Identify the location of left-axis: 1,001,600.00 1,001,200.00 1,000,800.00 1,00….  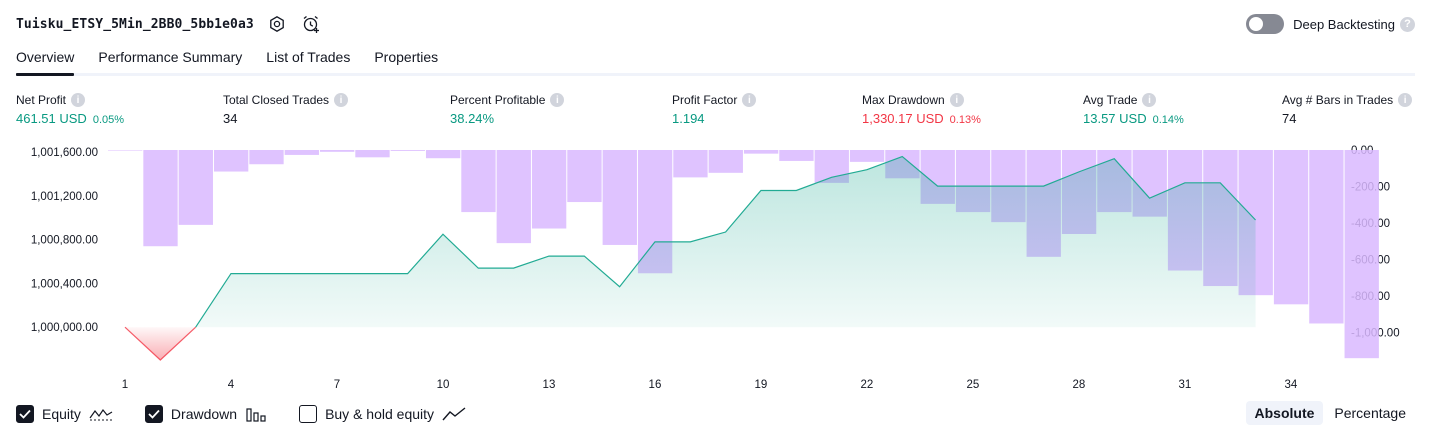
(64, 240).